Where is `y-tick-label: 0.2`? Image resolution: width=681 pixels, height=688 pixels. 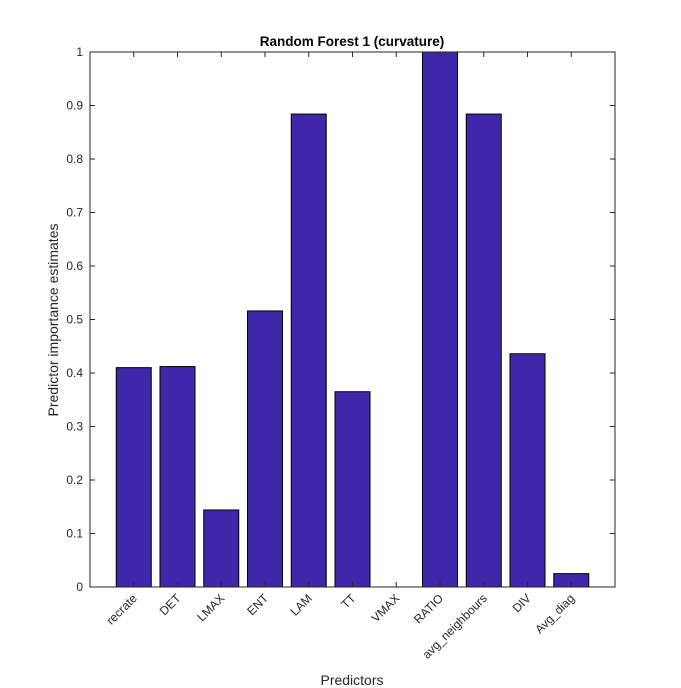
y-tick-label: 0.2 is located at coordinates (74, 480).